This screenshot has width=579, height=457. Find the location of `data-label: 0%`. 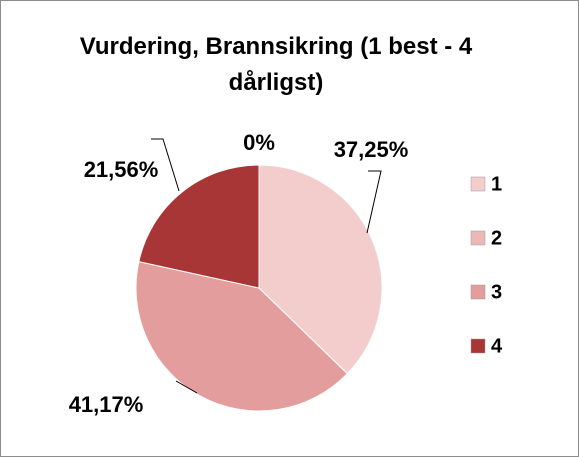

data-label: 0% is located at coordinates (259, 142).